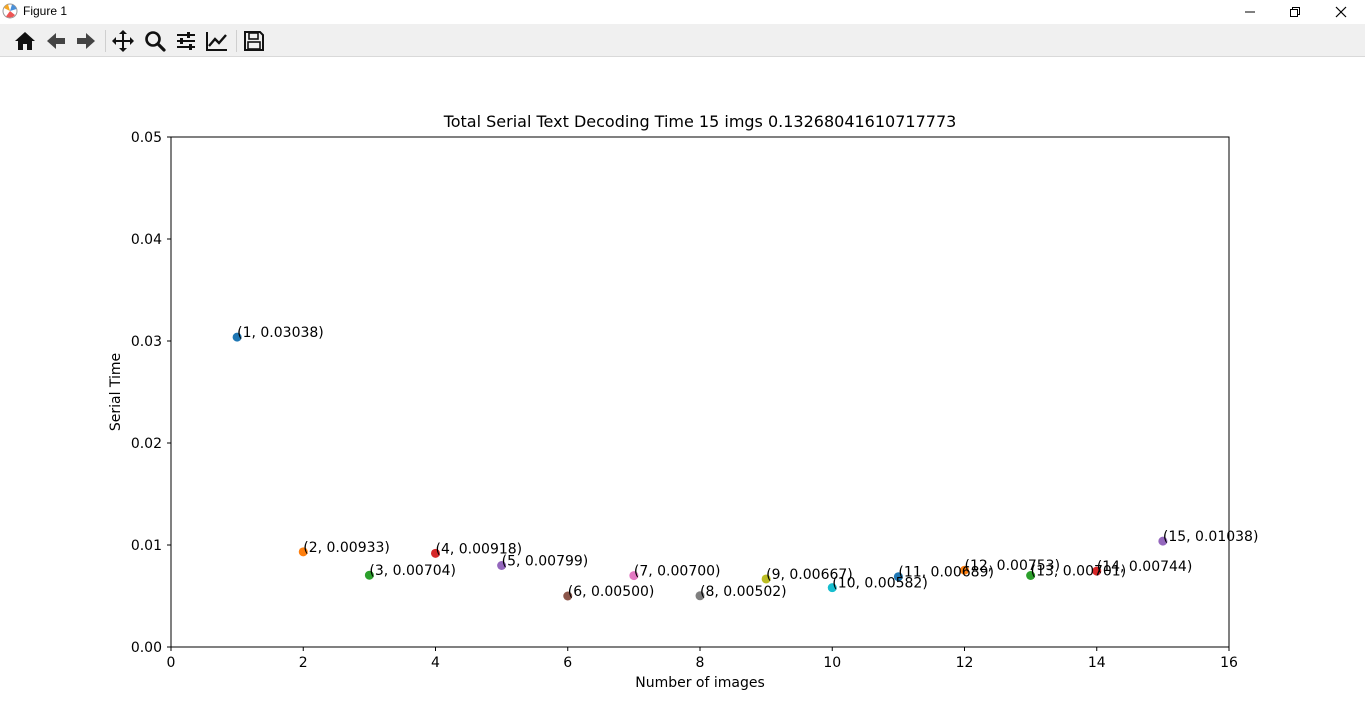 This screenshot has width=1365, height=724. Describe the element at coordinates (435, 663) in the screenshot. I see `x-tick-label: 4` at that location.